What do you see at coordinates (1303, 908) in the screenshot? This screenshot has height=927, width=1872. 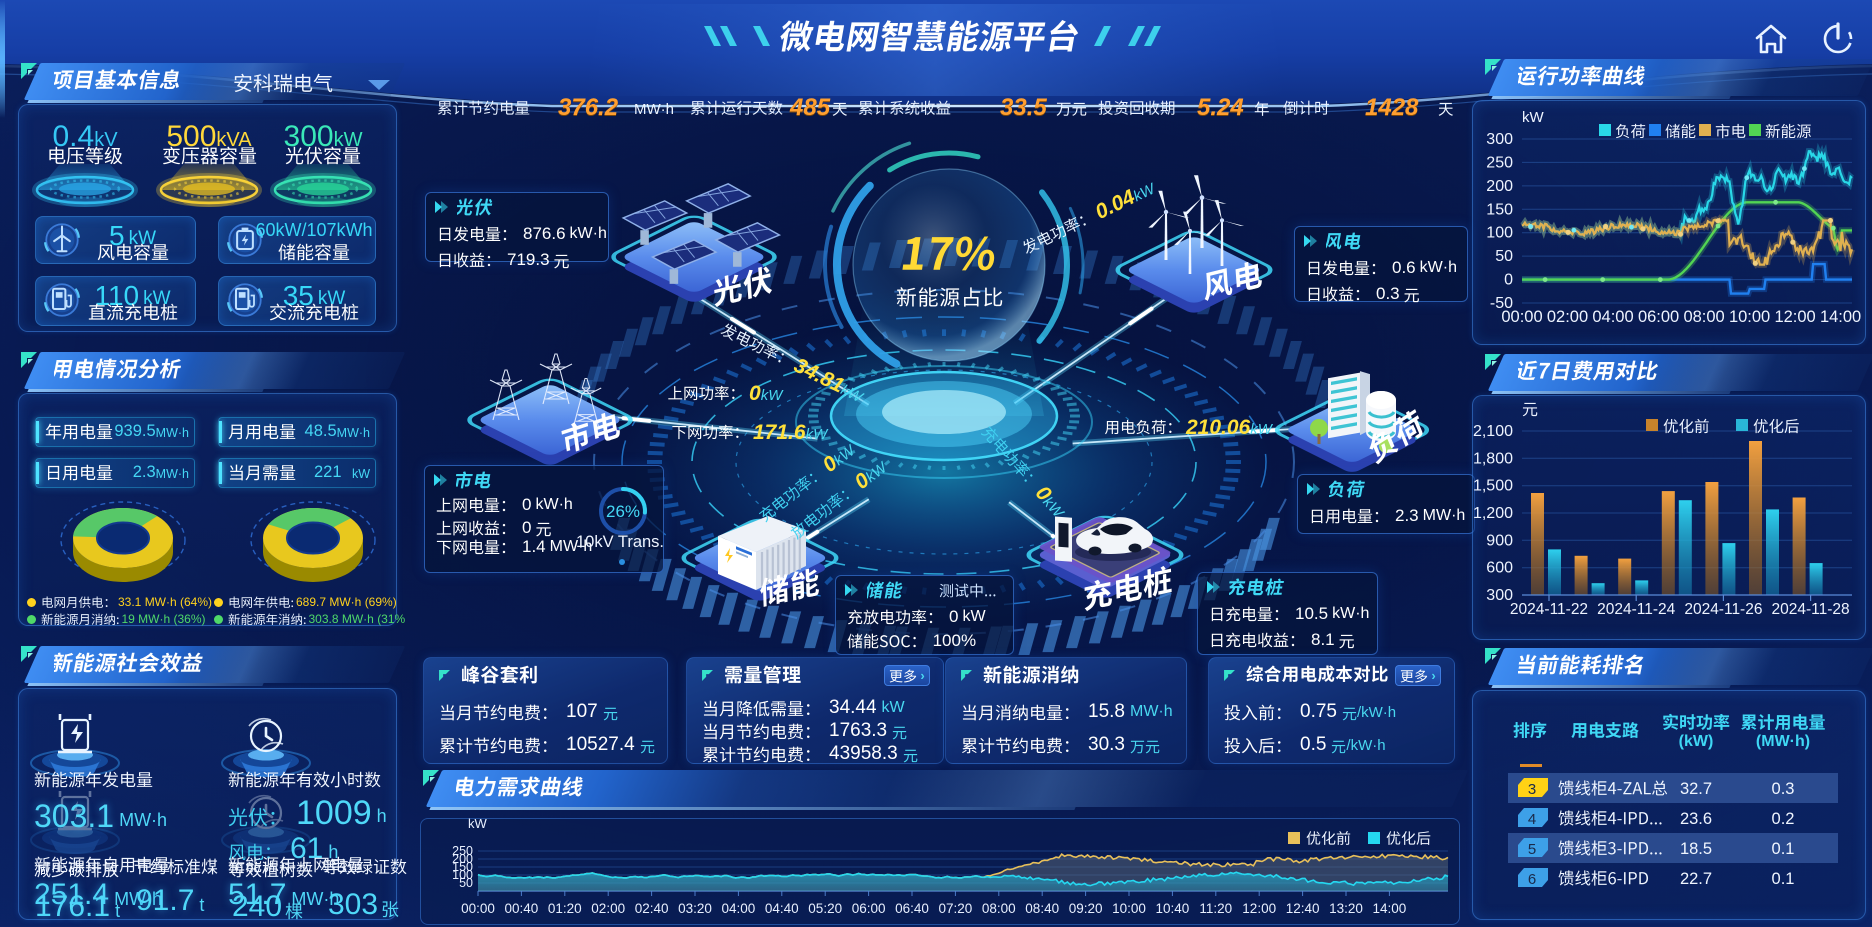 I see `svg-text: 12:40` at bounding box center [1303, 908].